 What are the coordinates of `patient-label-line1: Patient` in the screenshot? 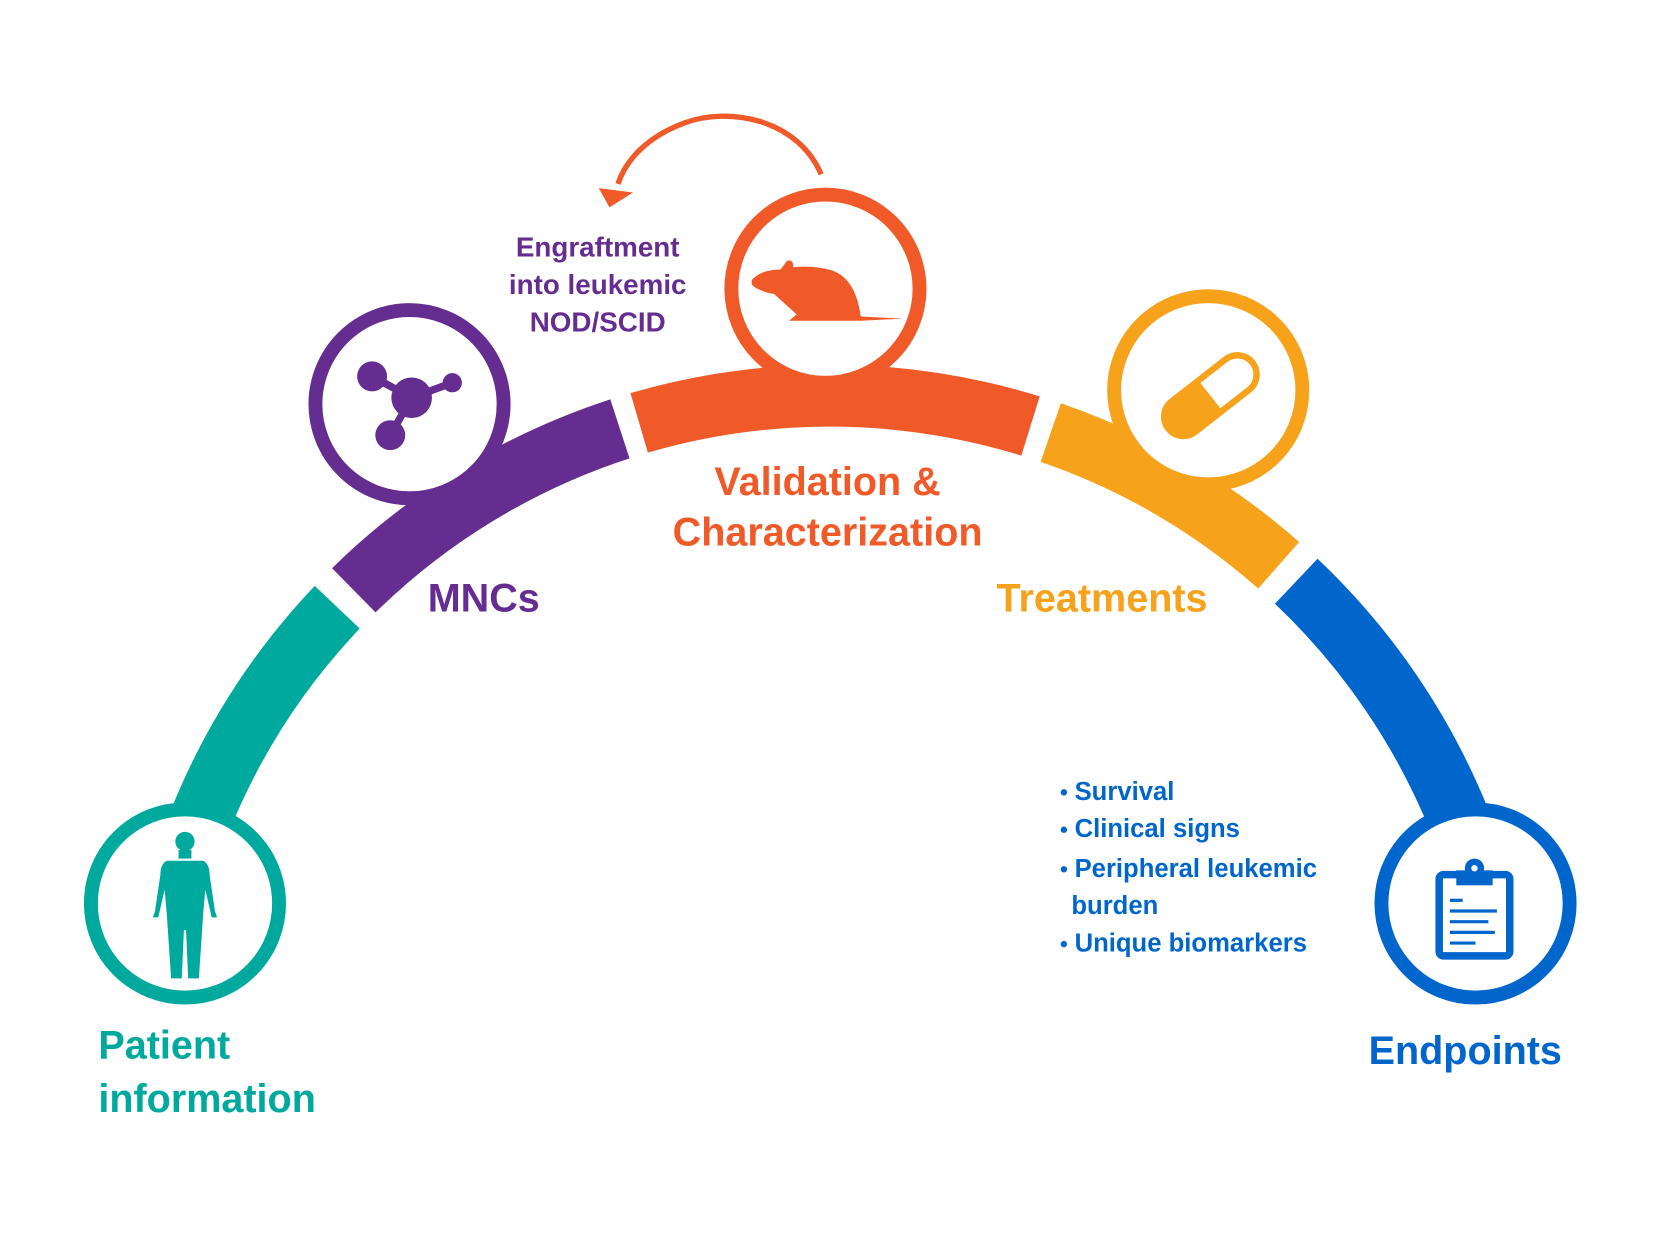 It's located at (164, 1046).